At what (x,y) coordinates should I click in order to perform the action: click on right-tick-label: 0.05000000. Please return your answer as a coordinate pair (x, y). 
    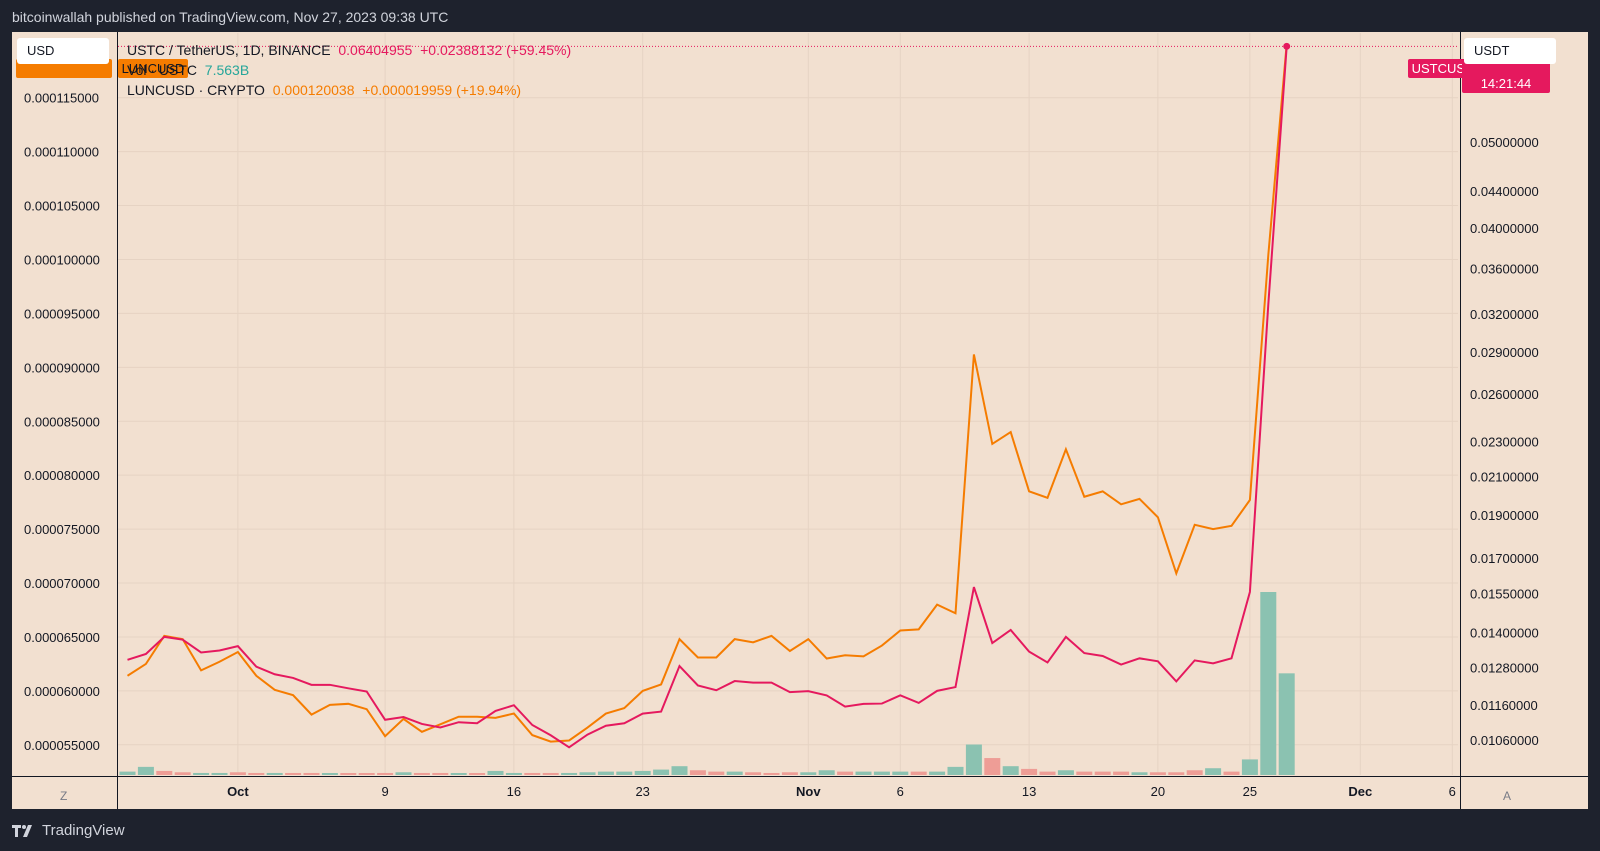
    Looking at the image, I should click on (1504, 142).